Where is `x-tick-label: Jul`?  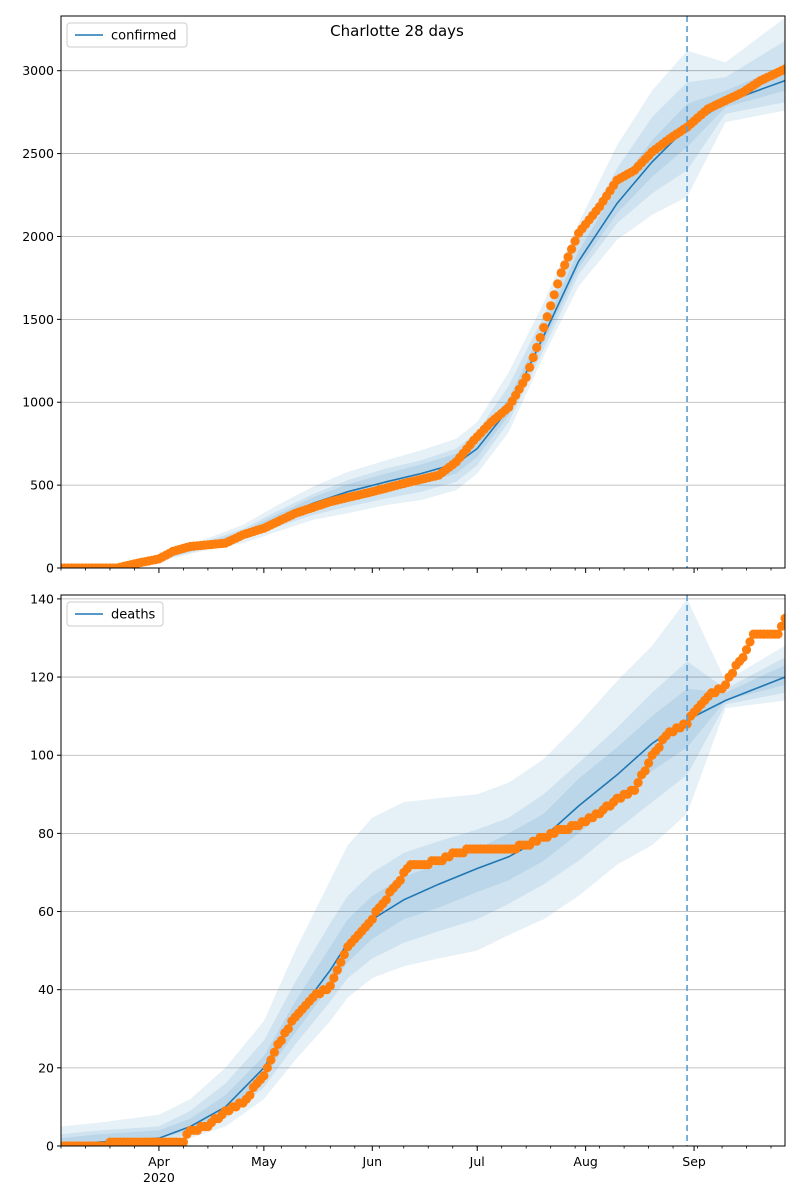 x-tick-label: Jul is located at coordinates (477, 1161).